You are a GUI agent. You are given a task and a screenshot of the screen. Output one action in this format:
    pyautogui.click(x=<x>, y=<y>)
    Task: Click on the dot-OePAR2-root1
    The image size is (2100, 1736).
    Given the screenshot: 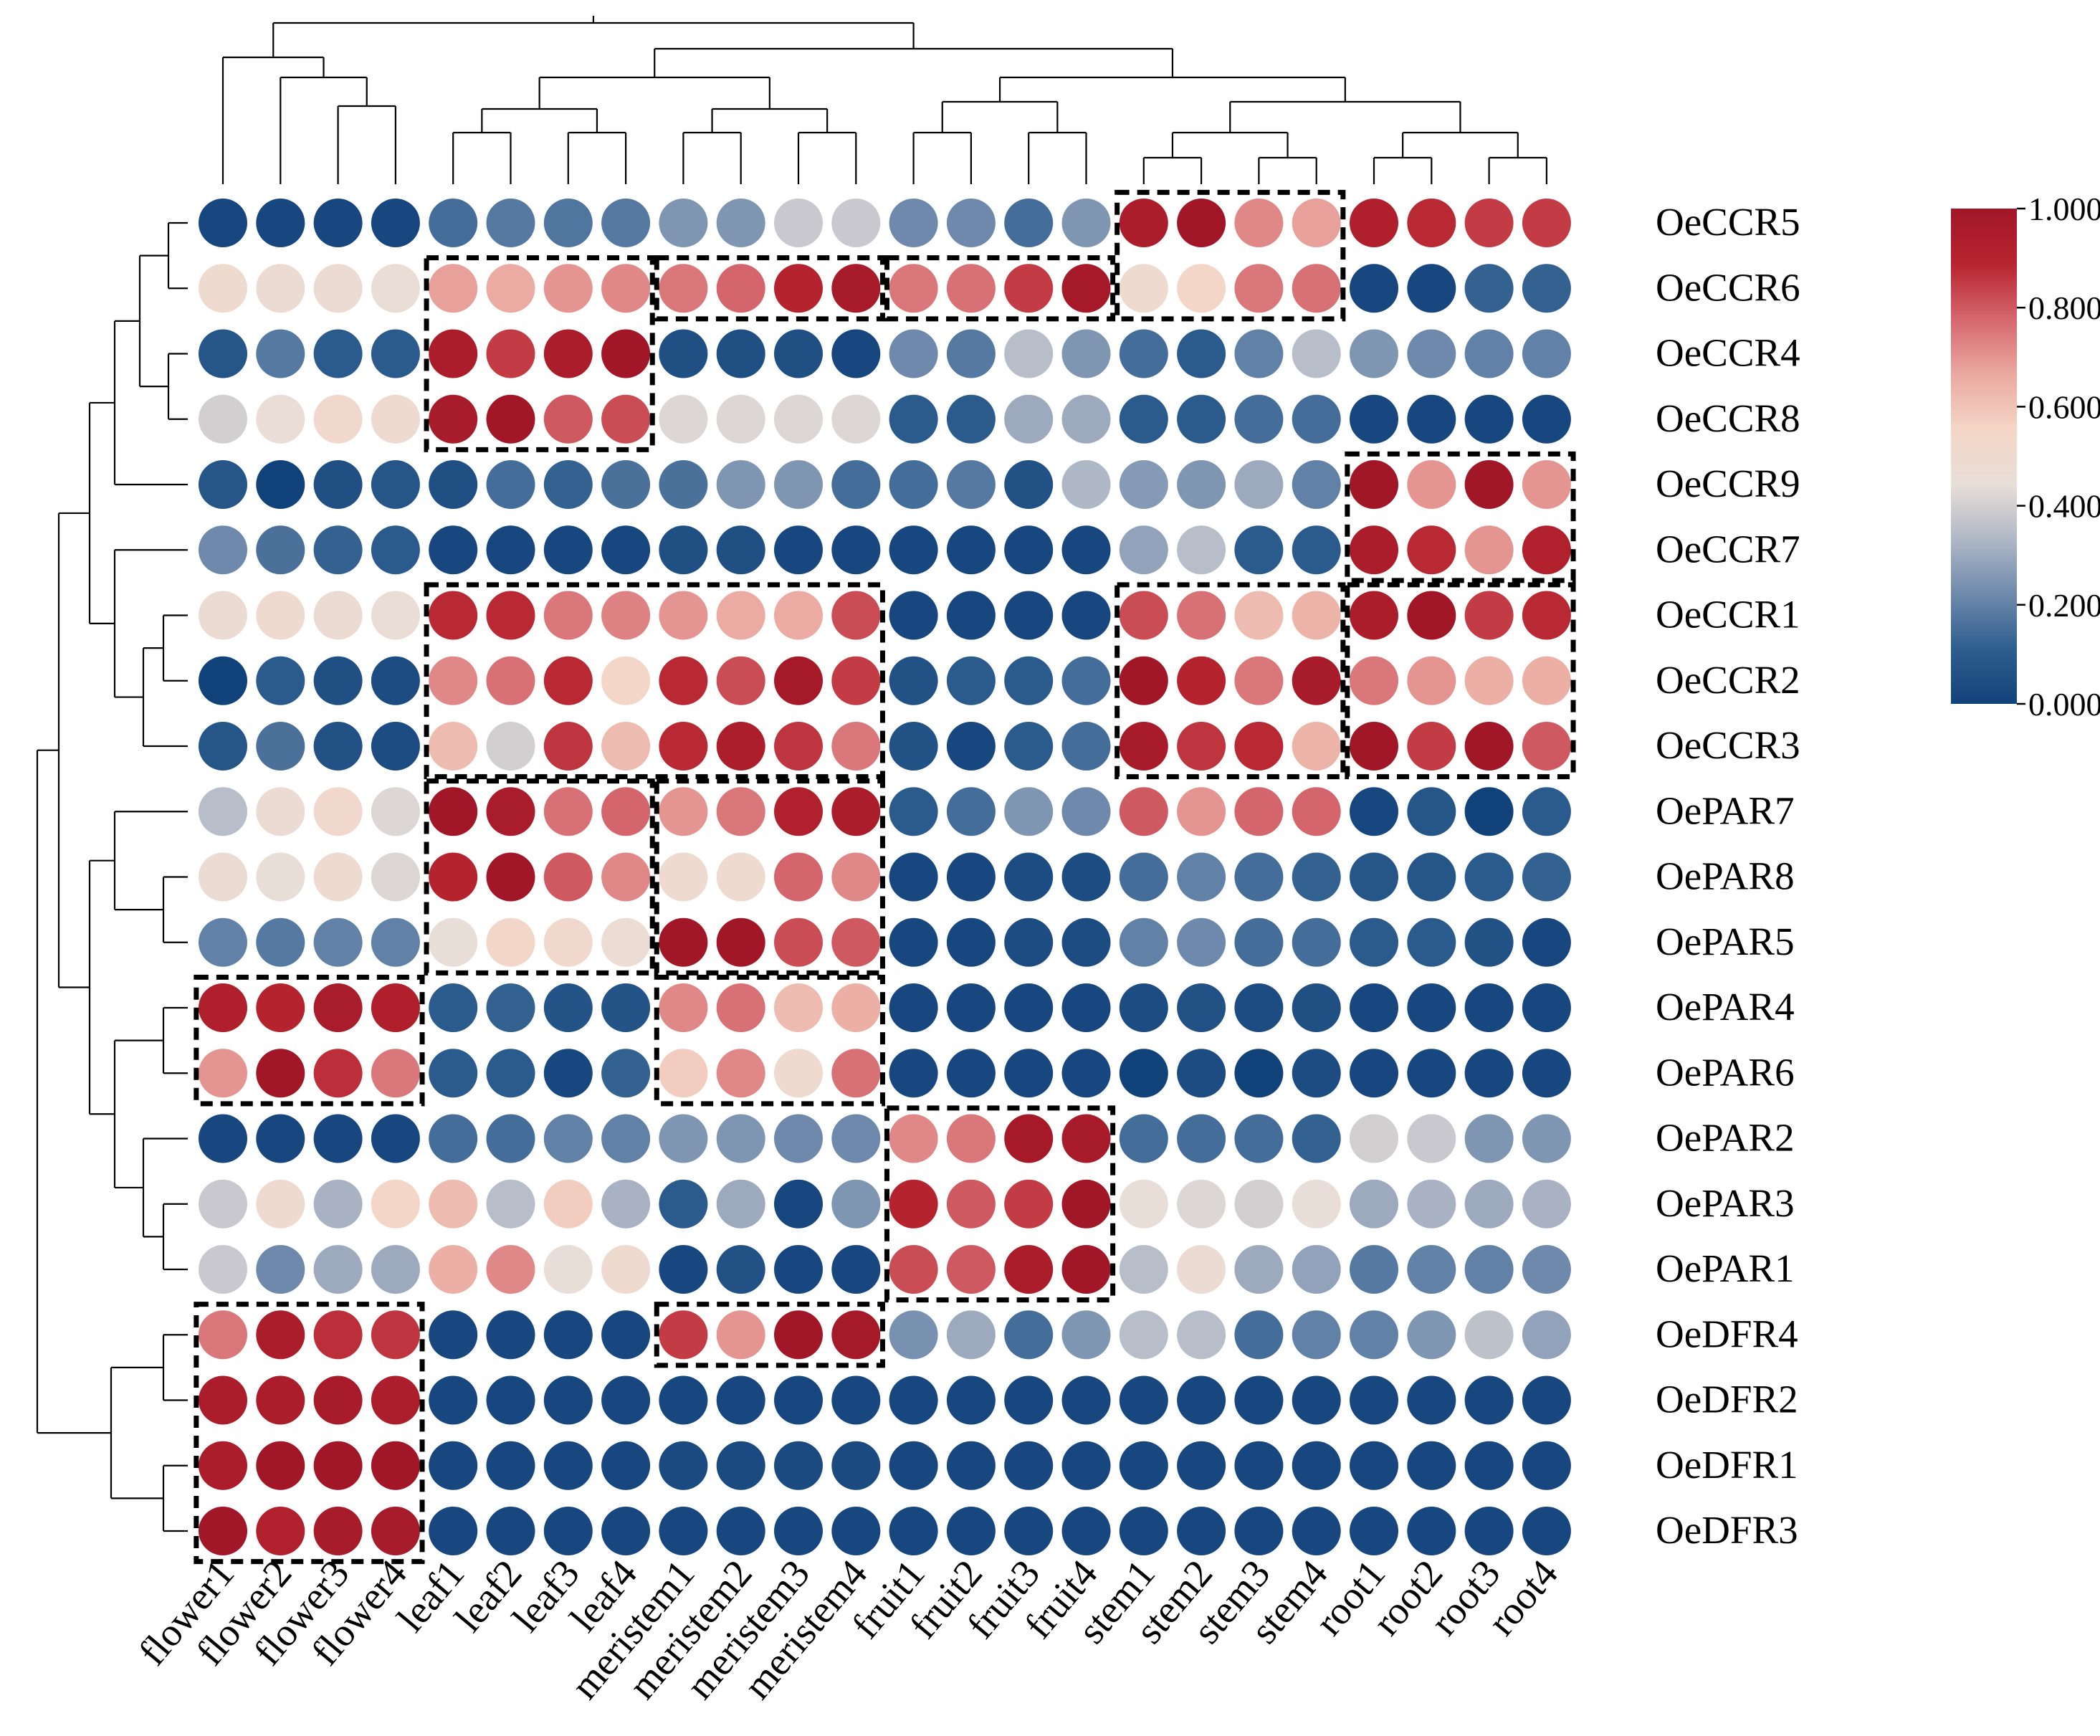 What is the action you would take?
    pyautogui.click(x=1374, y=1138)
    